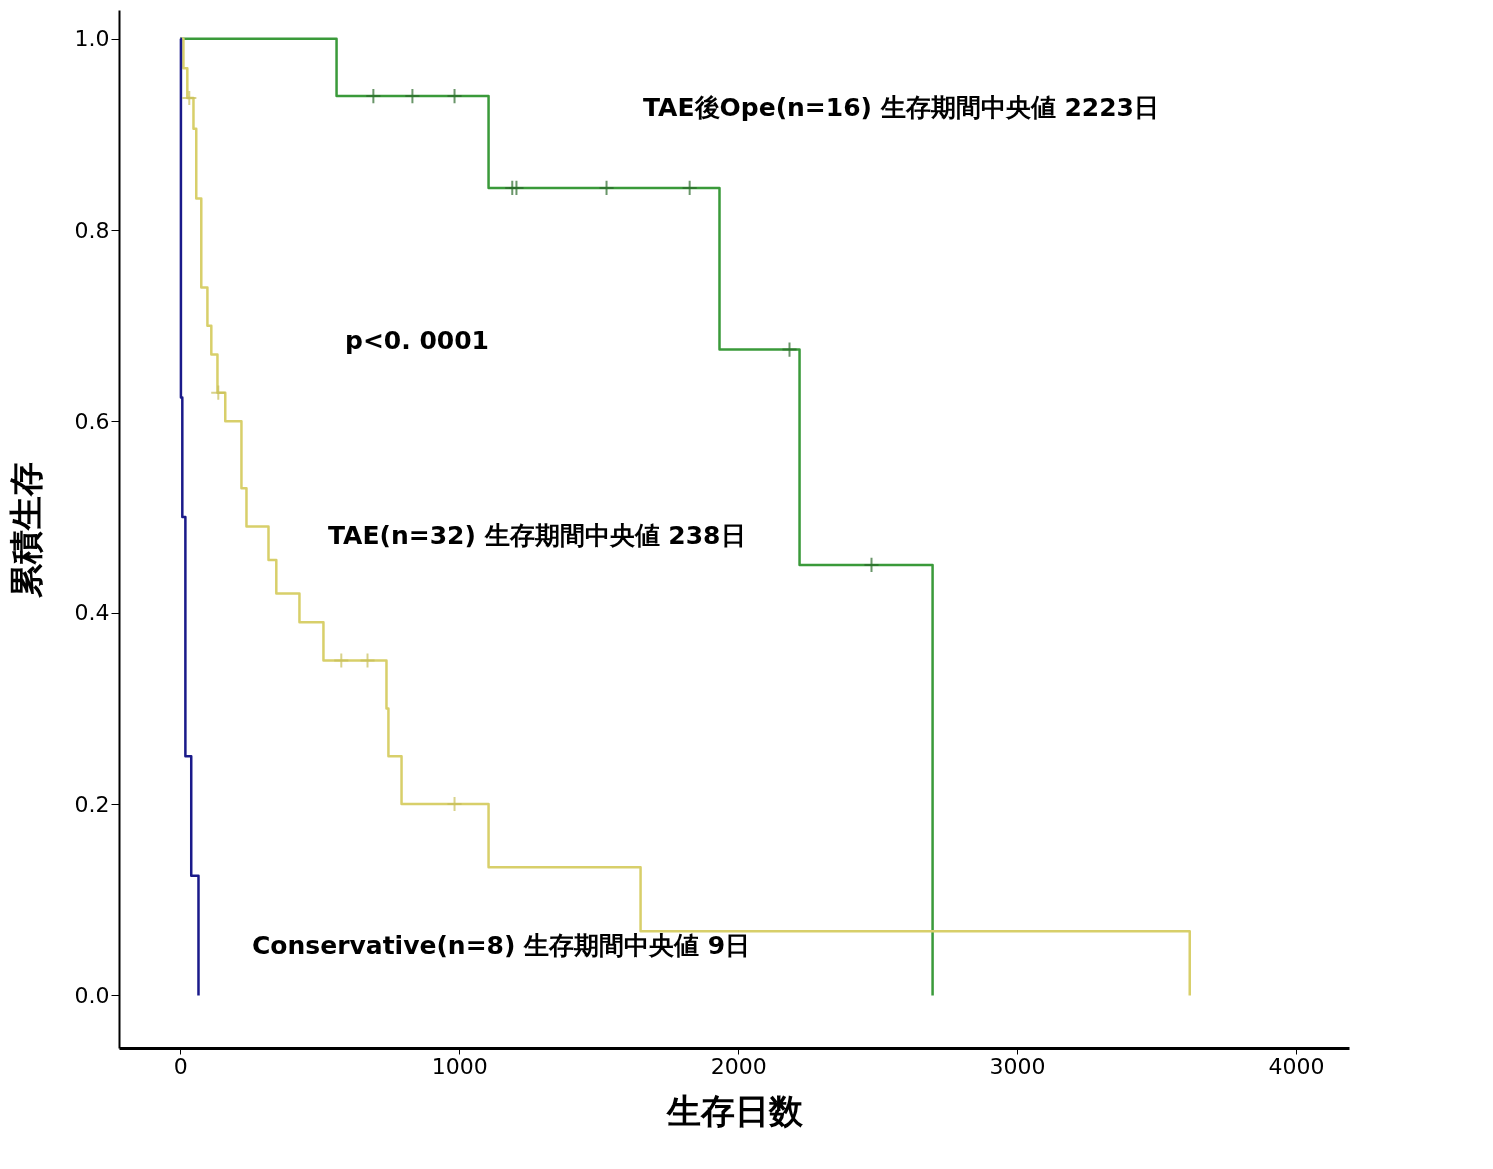 This screenshot has height=1169, width=1493. What do you see at coordinates (1017, 1066) in the screenshot?
I see `x-tick-label: 3000` at bounding box center [1017, 1066].